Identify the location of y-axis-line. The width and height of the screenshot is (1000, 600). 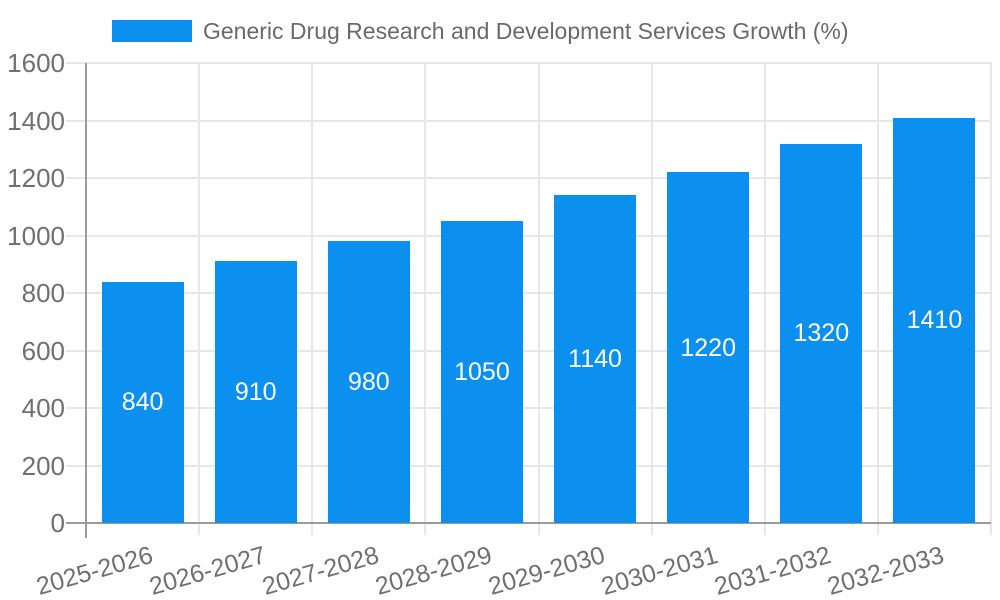
(86, 300).